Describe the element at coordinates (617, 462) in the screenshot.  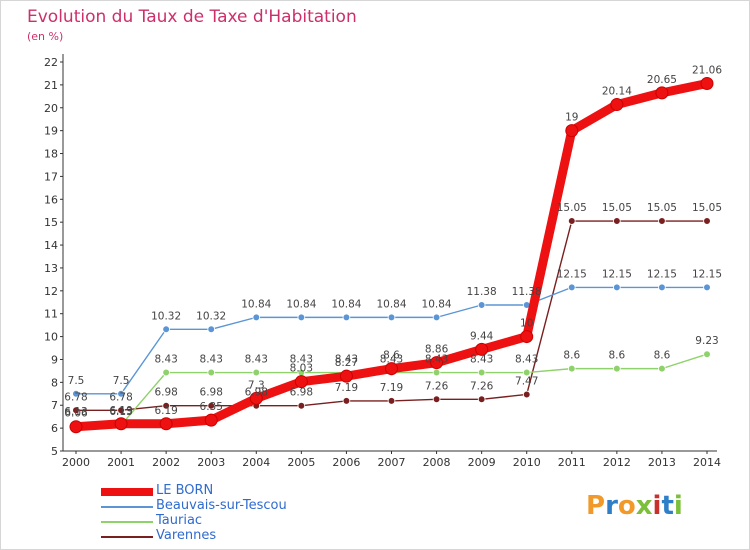
I see `x-tick-label: 2012` at that location.